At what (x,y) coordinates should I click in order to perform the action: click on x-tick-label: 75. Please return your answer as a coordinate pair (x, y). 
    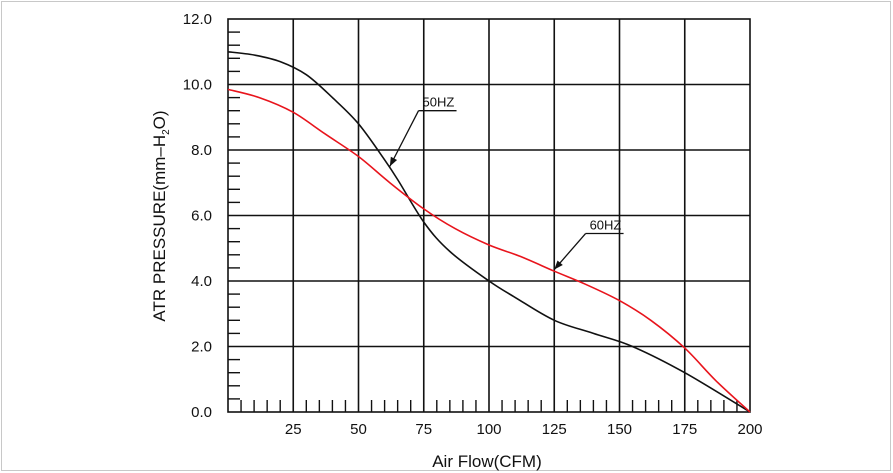
    Looking at the image, I should click on (423, 429).